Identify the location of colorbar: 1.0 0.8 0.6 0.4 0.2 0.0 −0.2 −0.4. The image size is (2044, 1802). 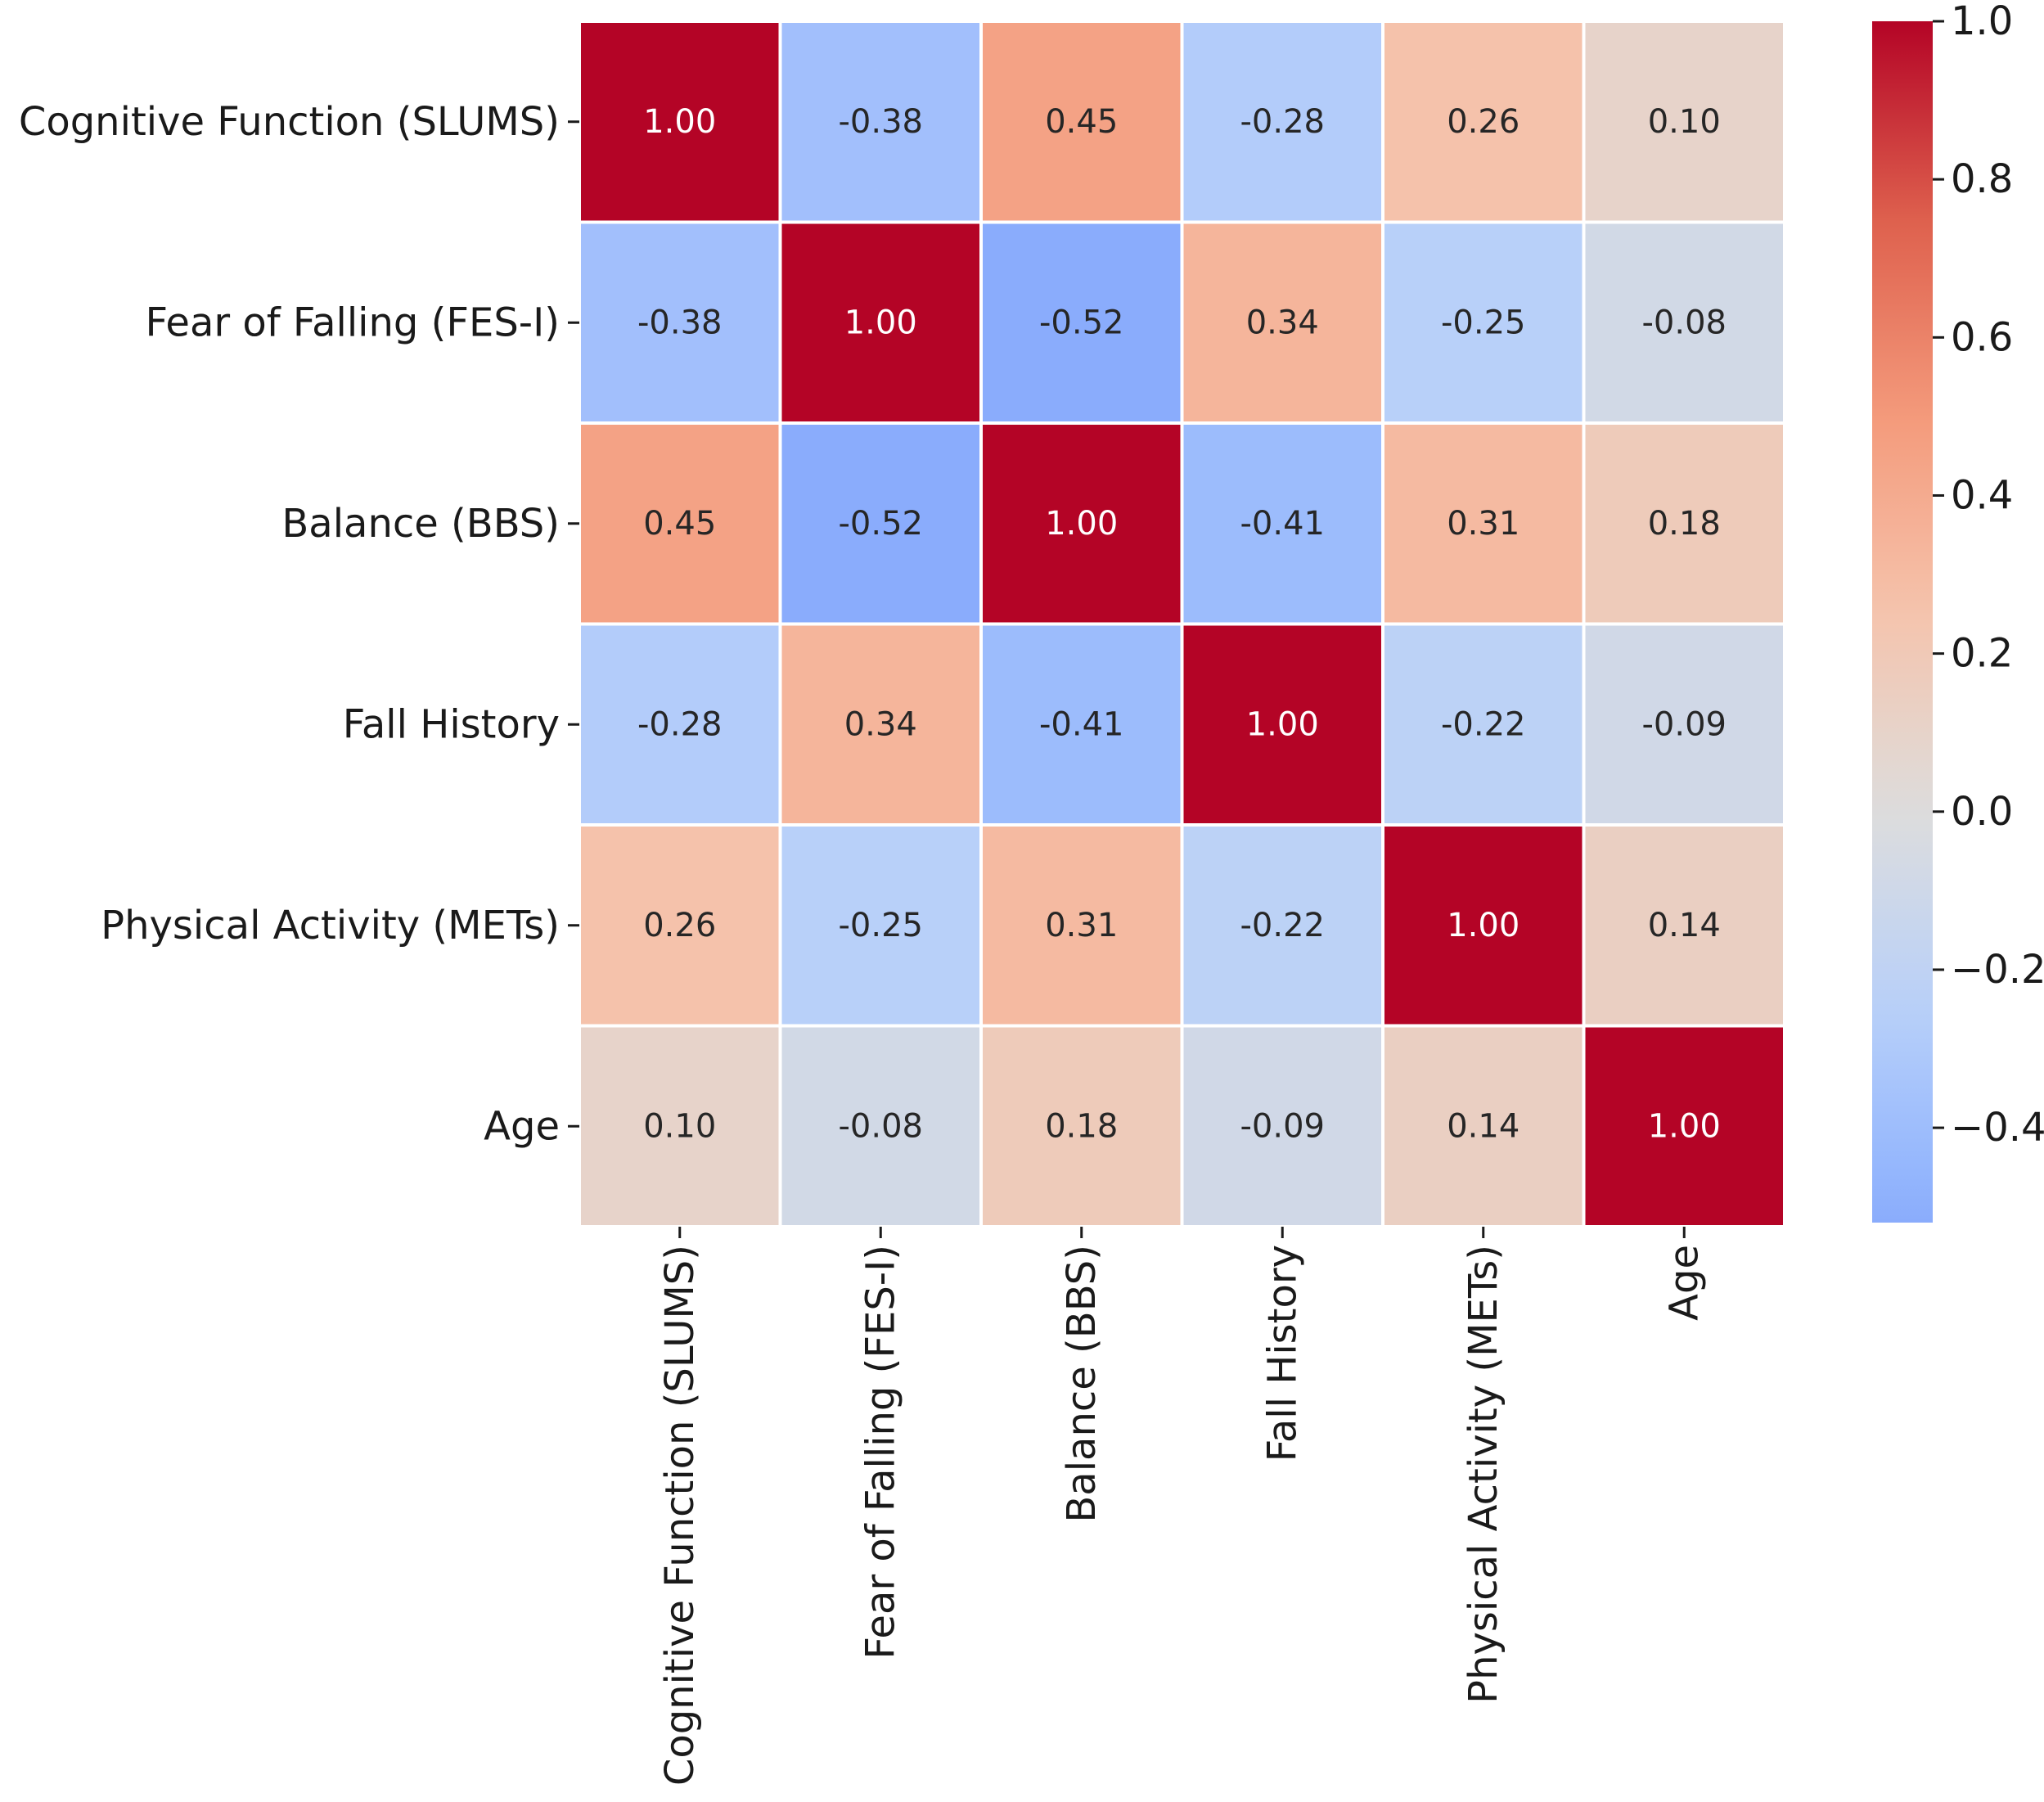
(1958, 611).